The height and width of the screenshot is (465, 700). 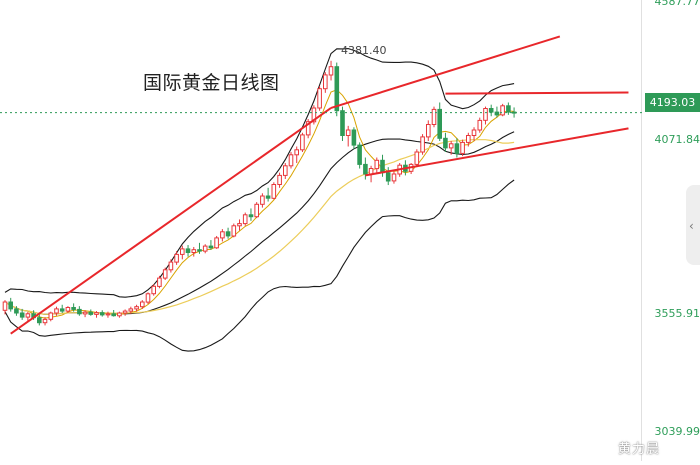 I want to click on author-watermark: 黄力晨, so click(x=639, y=449).